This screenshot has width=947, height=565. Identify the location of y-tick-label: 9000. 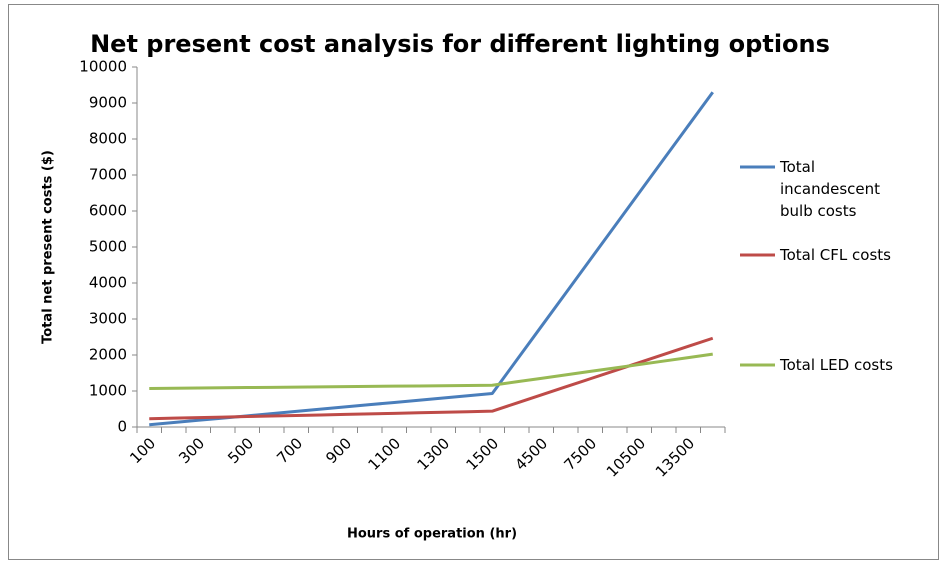
(108, 103).